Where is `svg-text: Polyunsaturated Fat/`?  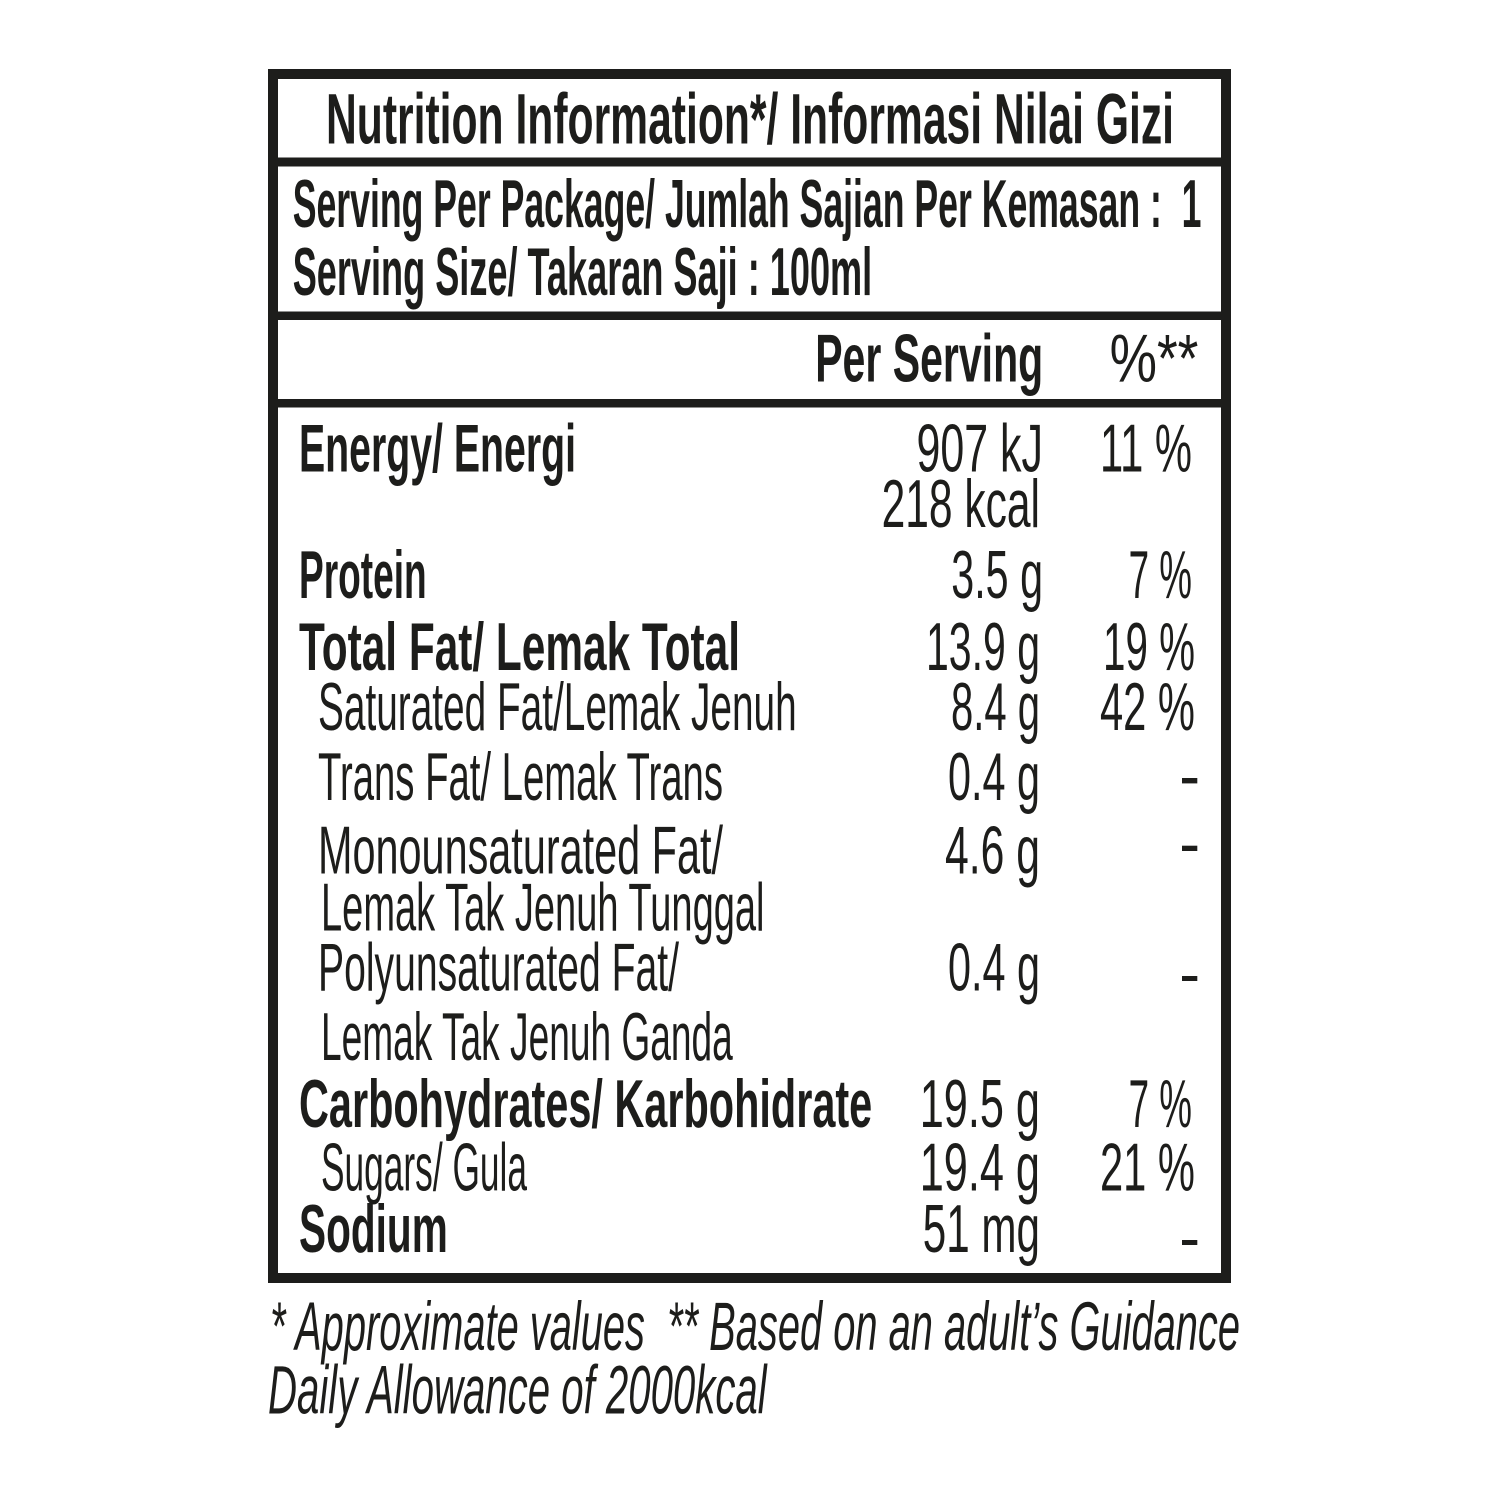 svg-text: Polyunsaturated Fat/ is located at coordinates (498, 968).